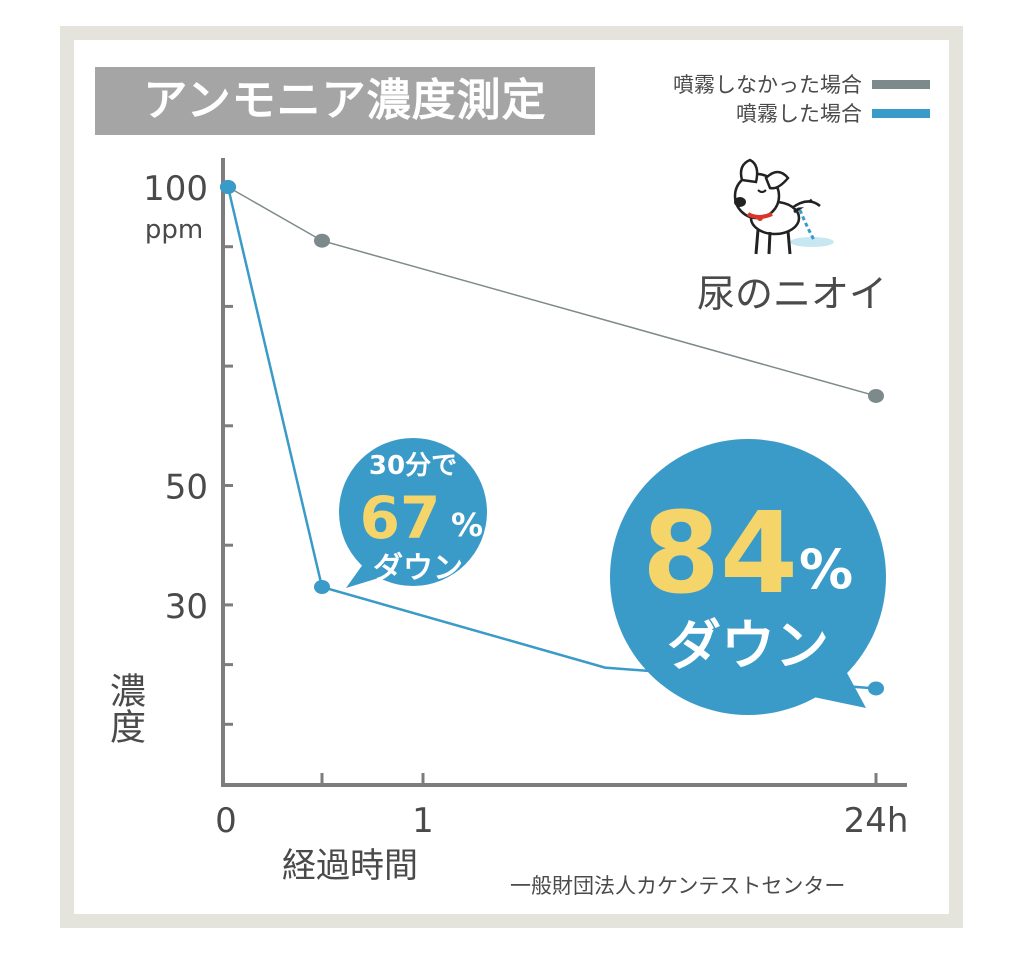 The height and width of the screenshot is (956, 1024). What do you see at coordinates (901, 84) in the screenshot?
I see `legend-swatch-unsprayed` at bounding box center [901, 84].